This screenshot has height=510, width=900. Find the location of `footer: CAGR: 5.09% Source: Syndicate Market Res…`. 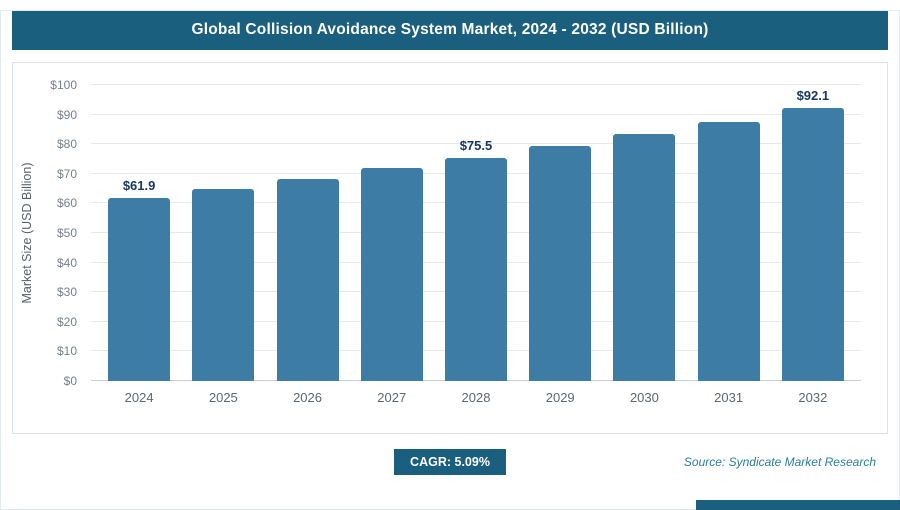

footer: CAGR: 5.09% Source: Syndicate Market Res… is located at coordinates (450, 462).